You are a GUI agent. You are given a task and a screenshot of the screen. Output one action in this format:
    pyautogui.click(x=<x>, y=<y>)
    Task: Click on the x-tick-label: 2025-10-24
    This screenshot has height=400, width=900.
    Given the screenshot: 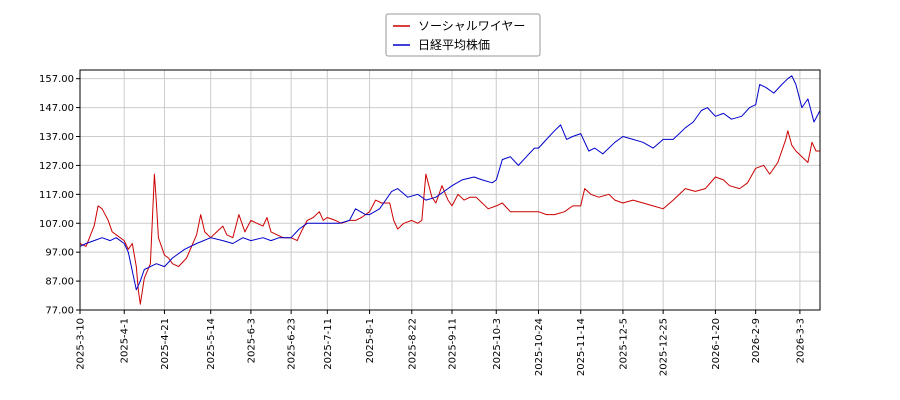 What is the action you would take?
    pyautogui.click(x=539, y=347)
    